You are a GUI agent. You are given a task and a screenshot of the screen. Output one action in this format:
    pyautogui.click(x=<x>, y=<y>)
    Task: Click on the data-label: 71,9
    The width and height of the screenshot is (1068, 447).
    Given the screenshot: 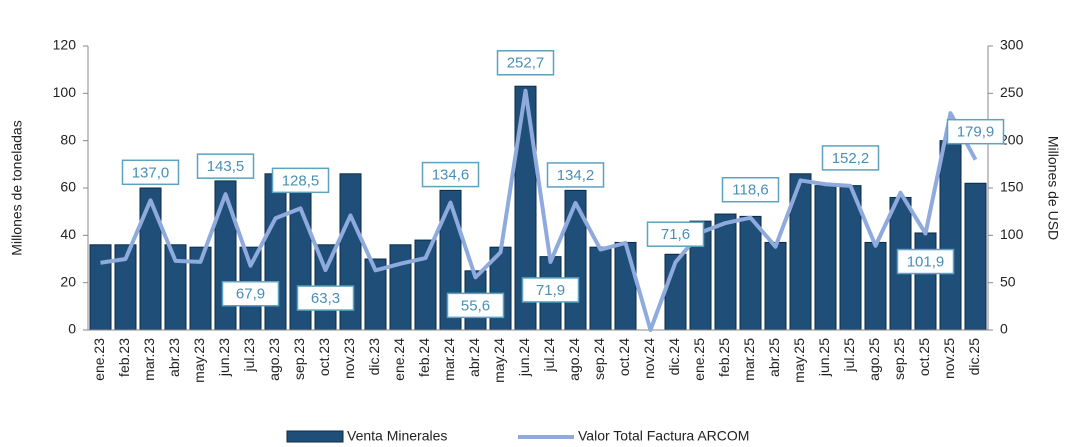 What is the action you would take?
    pyautogui.click(x=550, y=290)
    